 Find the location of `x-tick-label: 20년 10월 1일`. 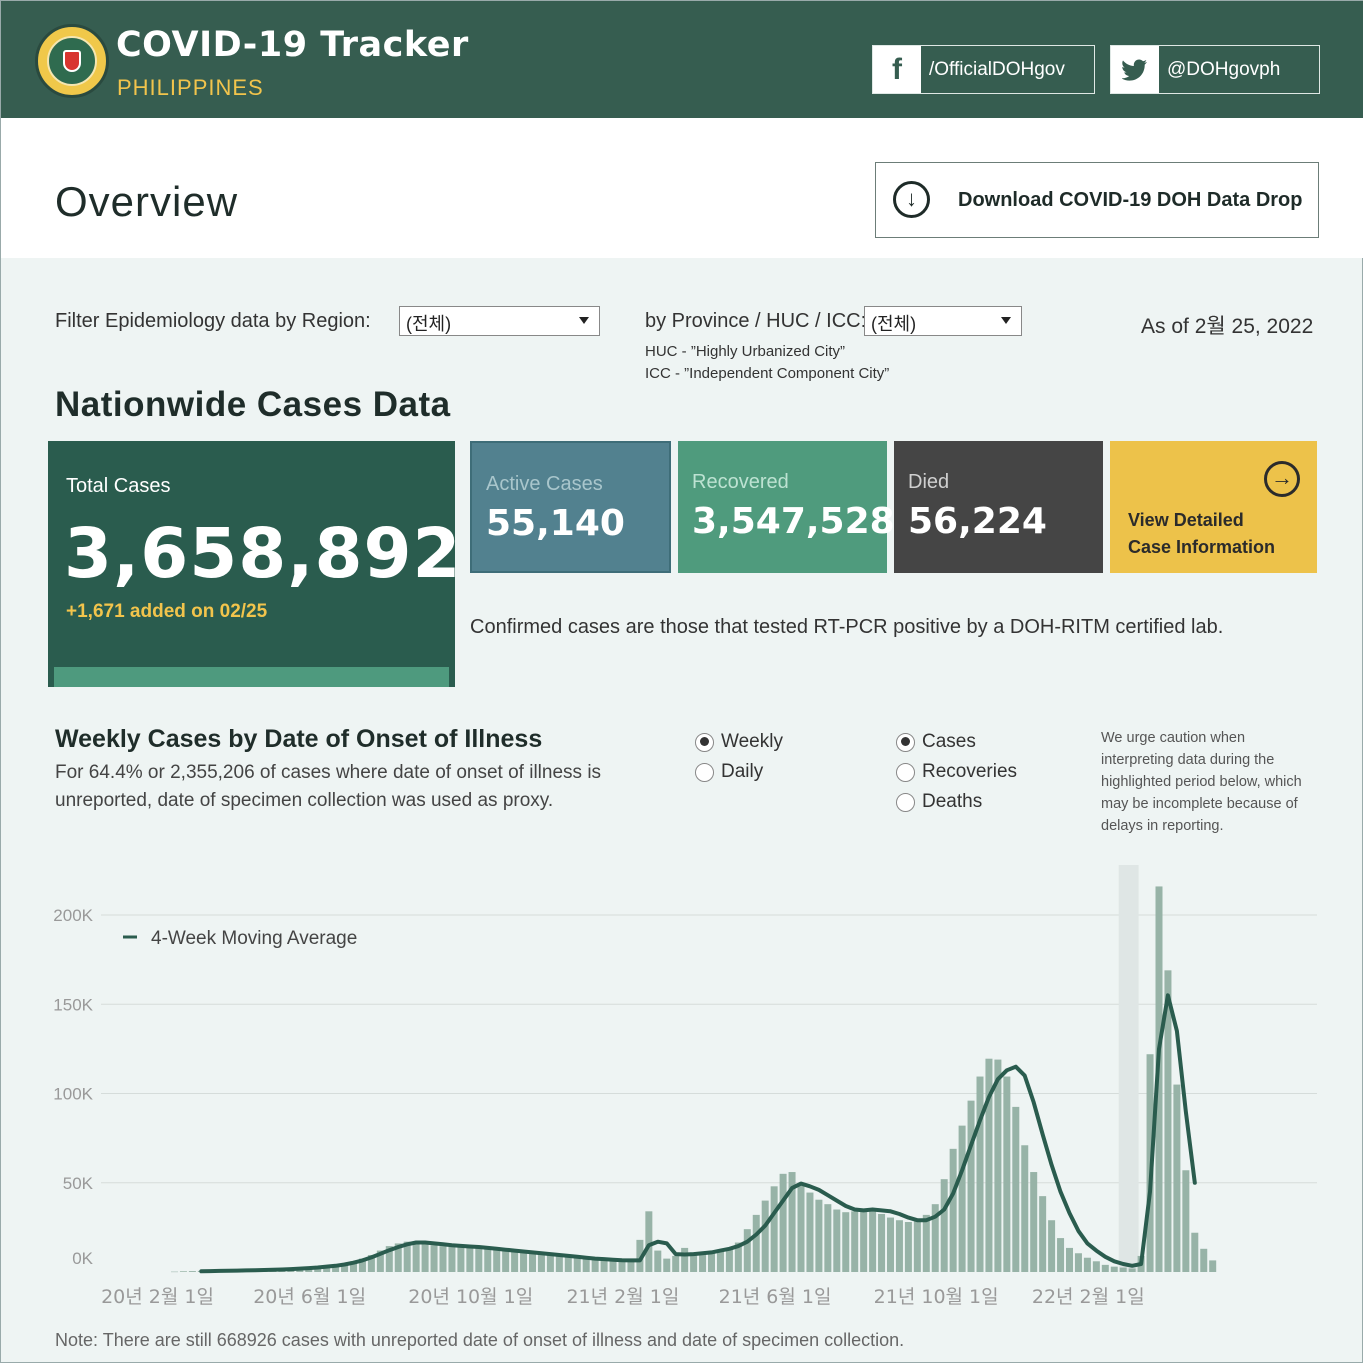

x-tick-label: 20년 10월 1일 is located at coordinates (470, 1297).